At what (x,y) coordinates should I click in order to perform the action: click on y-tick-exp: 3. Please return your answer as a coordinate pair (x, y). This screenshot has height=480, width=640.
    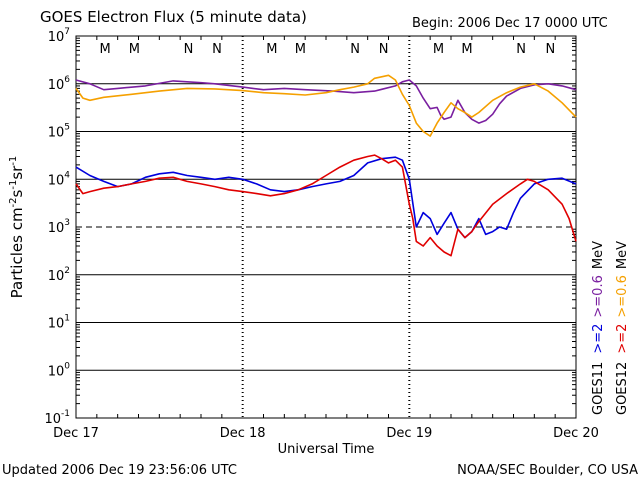
    Looking at the image, I should click on (67, 223).